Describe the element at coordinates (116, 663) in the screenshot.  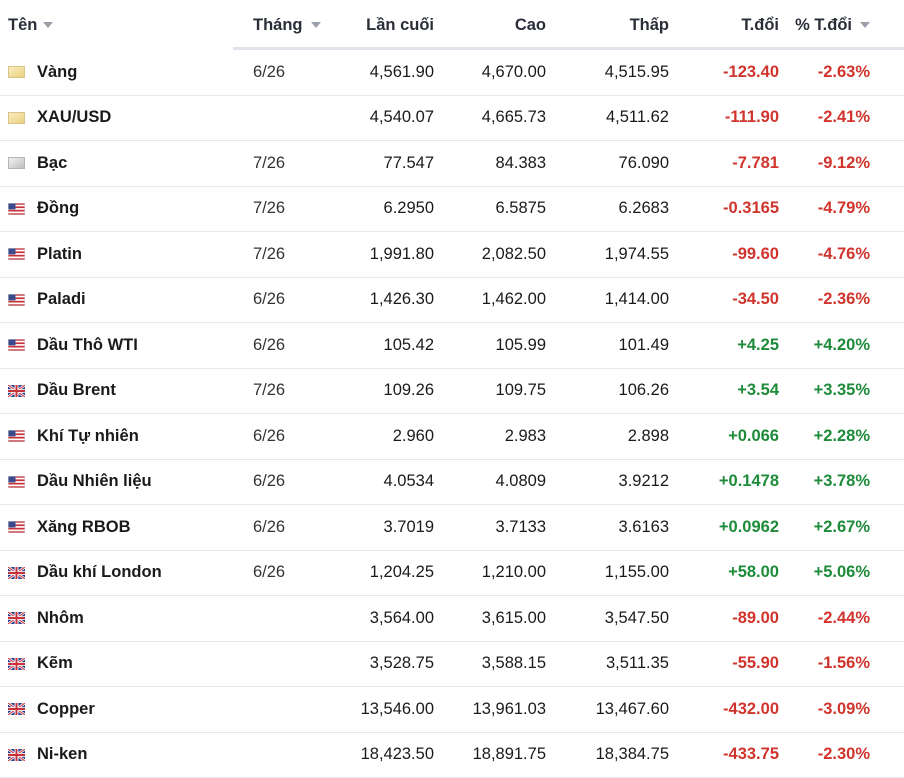
I see `commodity-name-cell: Kẽm` at that location.